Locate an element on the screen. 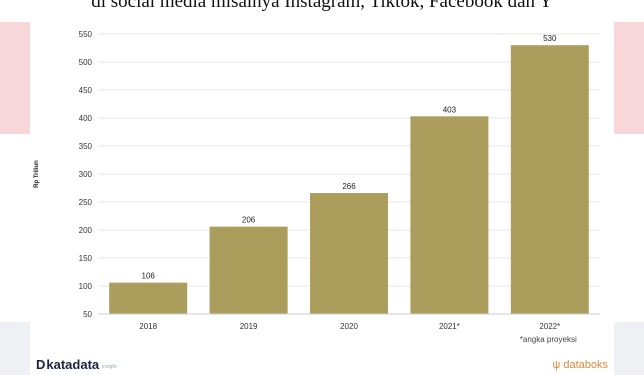 Image resolution: width=644 pixels, height=375 pixels. y-tick-label: 100 is located at coordinates (86, 286).